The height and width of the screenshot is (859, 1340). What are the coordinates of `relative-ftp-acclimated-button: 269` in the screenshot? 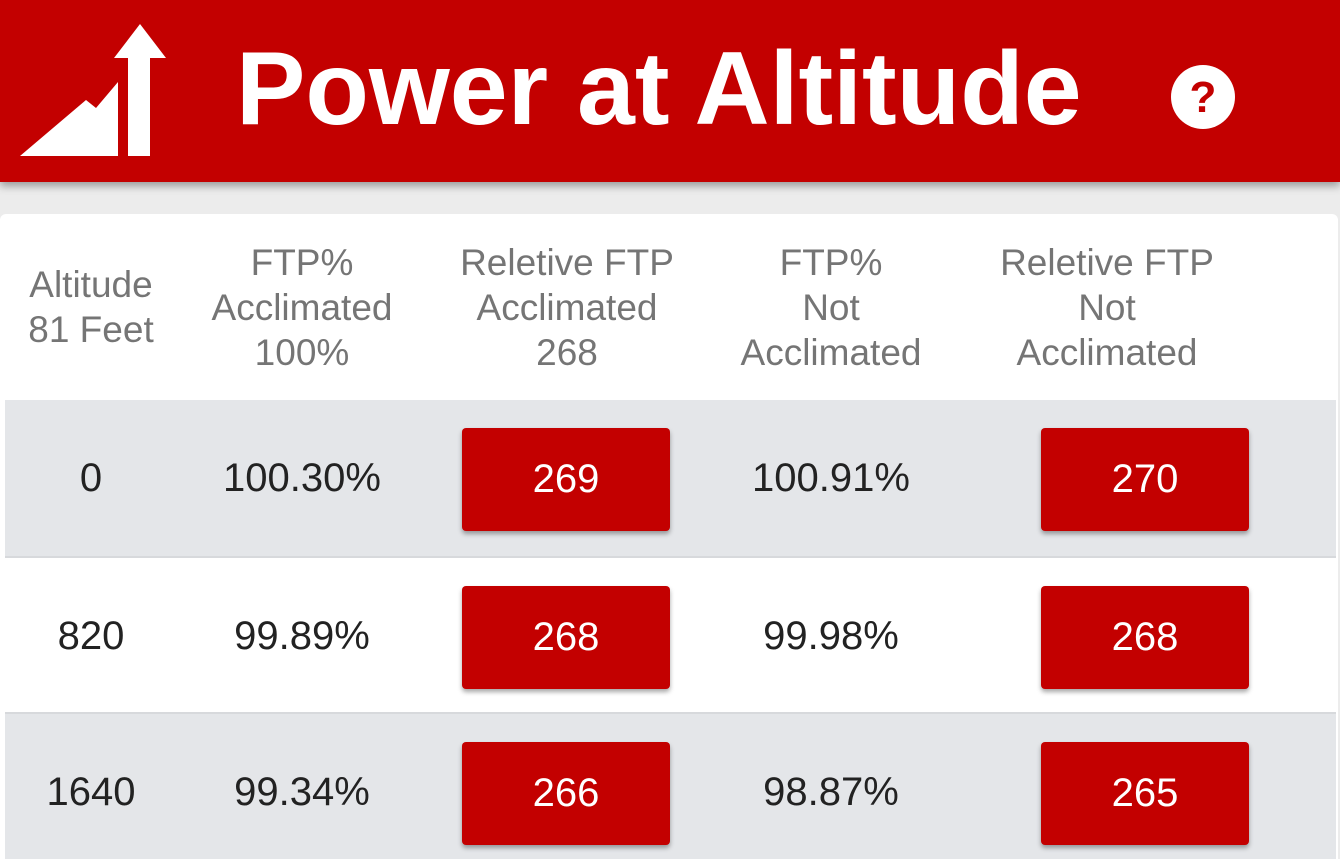 It's located at (566, 479).